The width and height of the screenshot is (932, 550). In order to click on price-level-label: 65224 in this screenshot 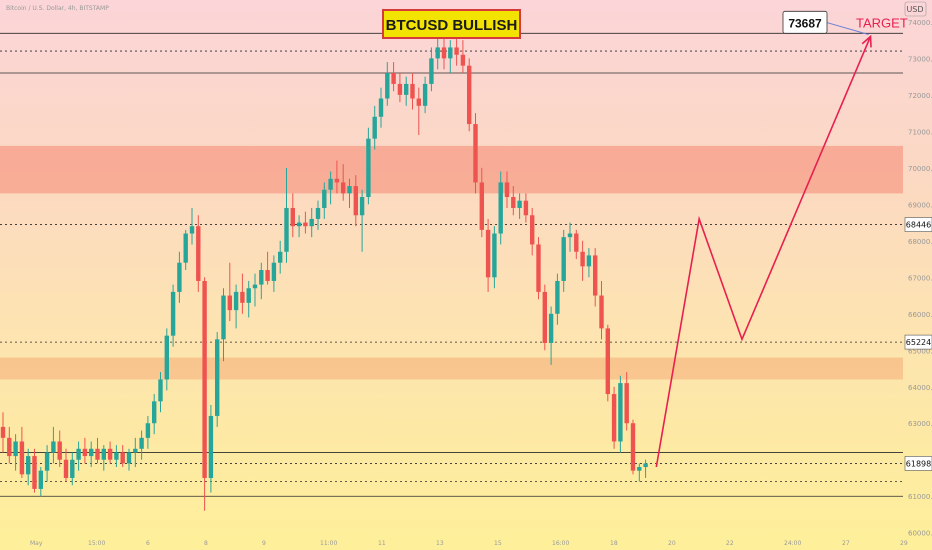, I will do `click(918, 342)`.